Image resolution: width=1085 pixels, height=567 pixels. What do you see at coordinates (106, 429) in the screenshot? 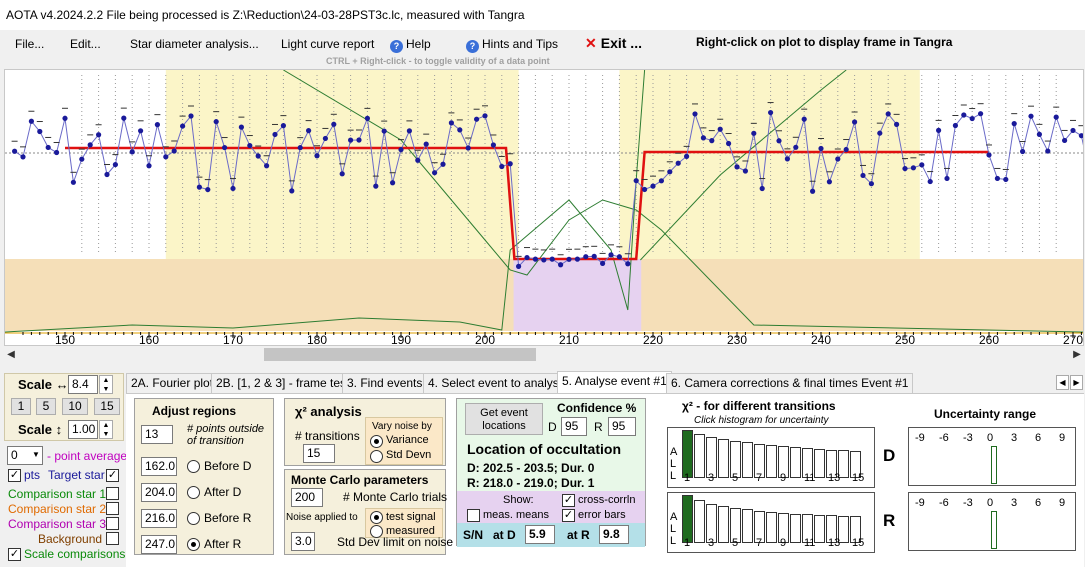
I see `scale-v-spinner: ▲ ▼` at bounding box center [106, 429].